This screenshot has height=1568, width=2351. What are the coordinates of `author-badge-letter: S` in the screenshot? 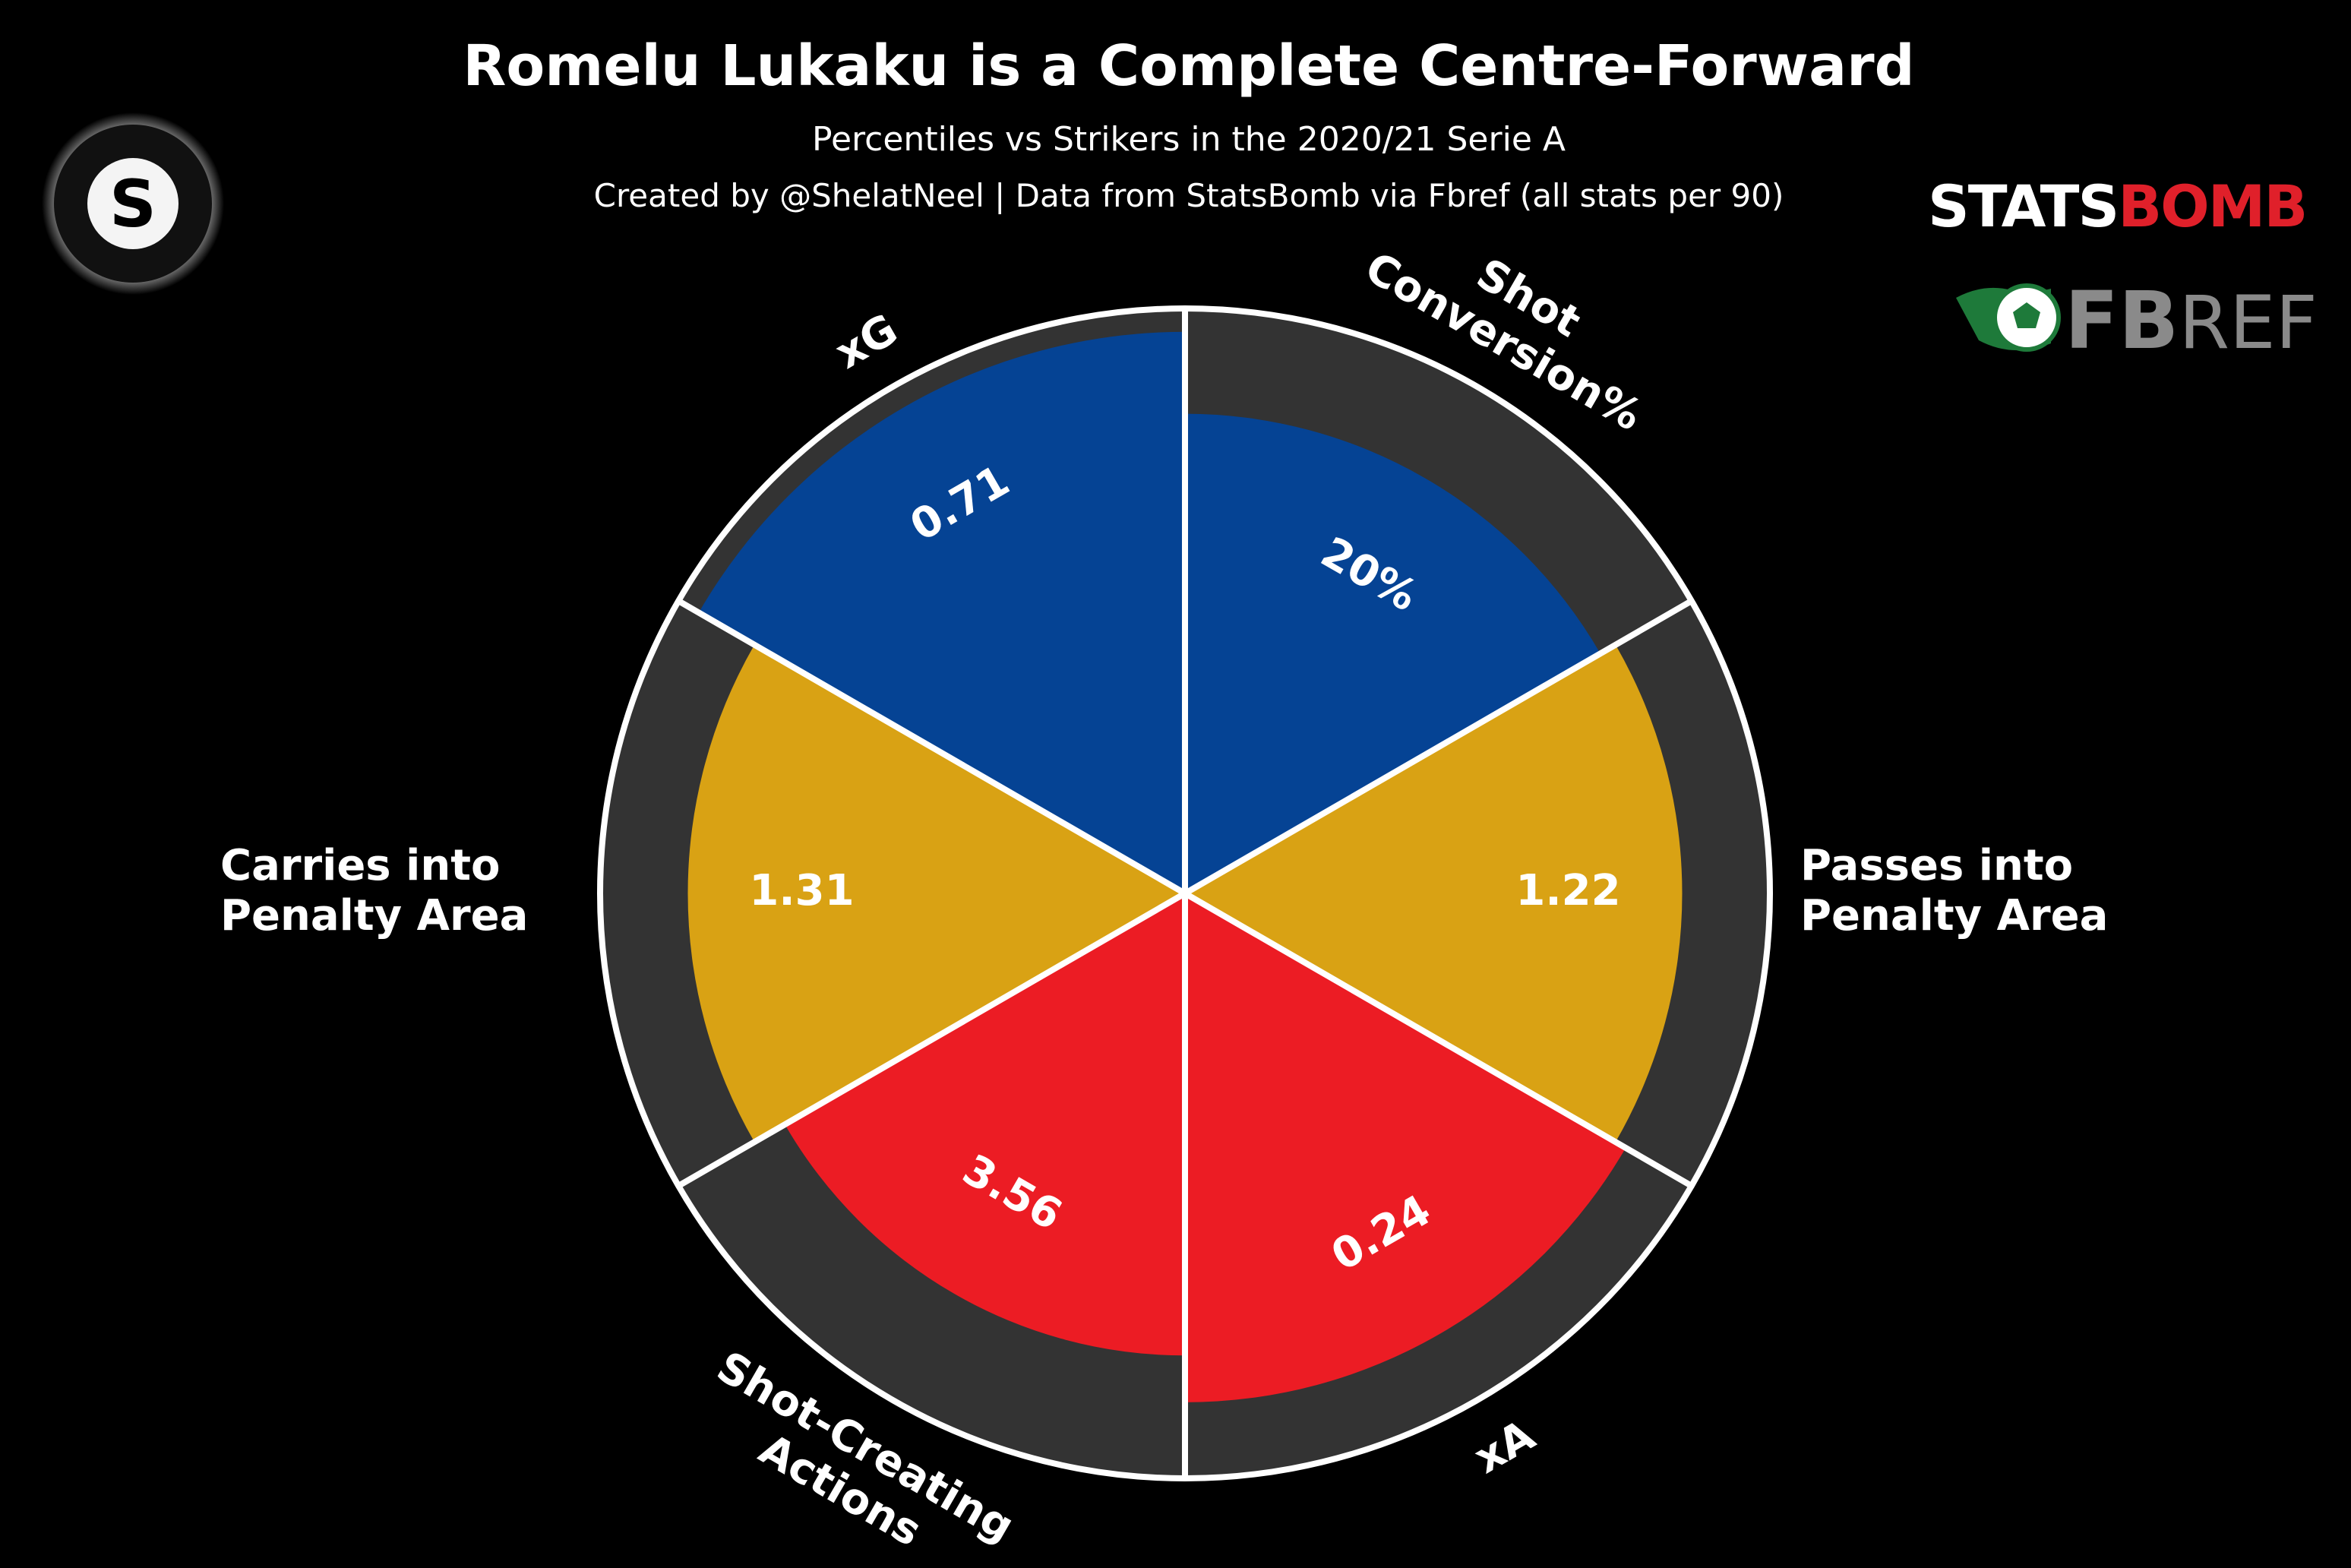 It's located at (132, 204).